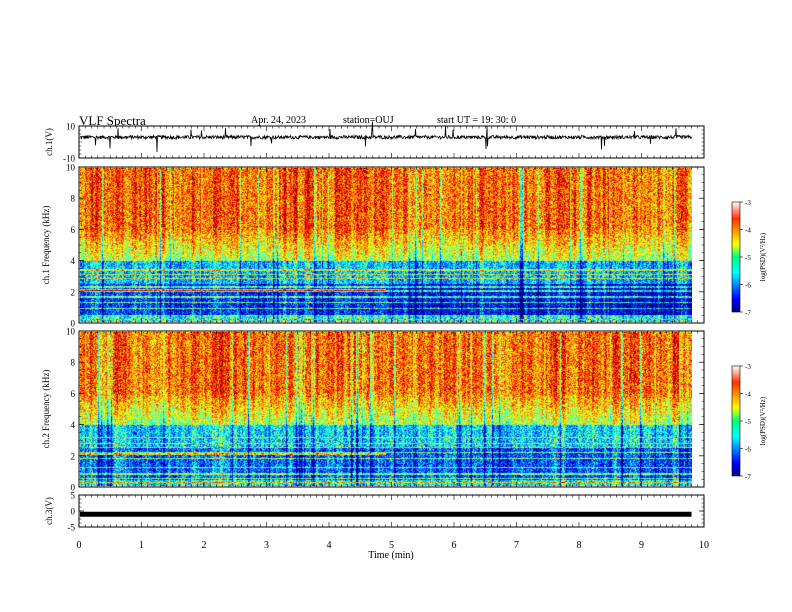 The width and height of the screenshot is (792, 612). Describe the element at coordinates (204, 545) in the screenshot. I see `x-tick-label: 2` at that location.